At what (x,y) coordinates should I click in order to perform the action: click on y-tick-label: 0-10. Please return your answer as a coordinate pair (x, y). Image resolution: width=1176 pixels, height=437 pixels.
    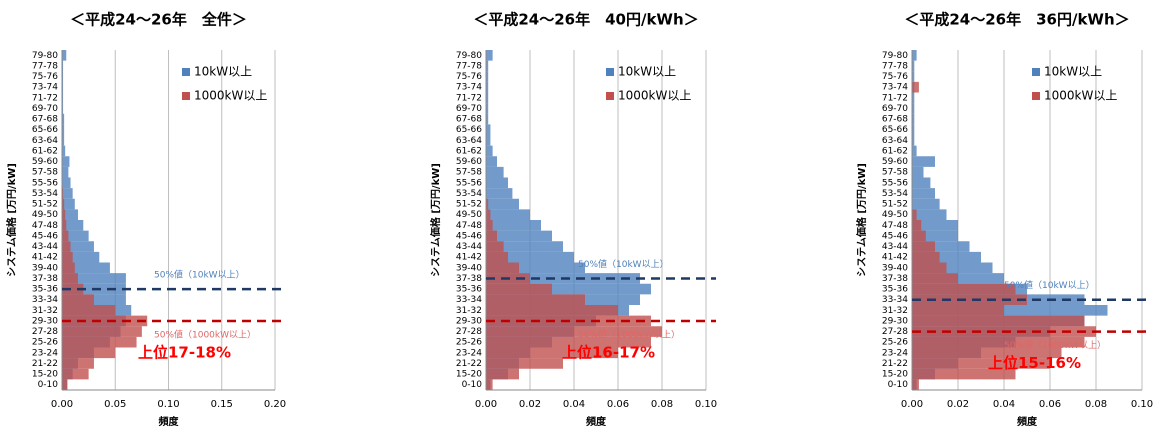
    Looking at the image, I should click on (48, 385).